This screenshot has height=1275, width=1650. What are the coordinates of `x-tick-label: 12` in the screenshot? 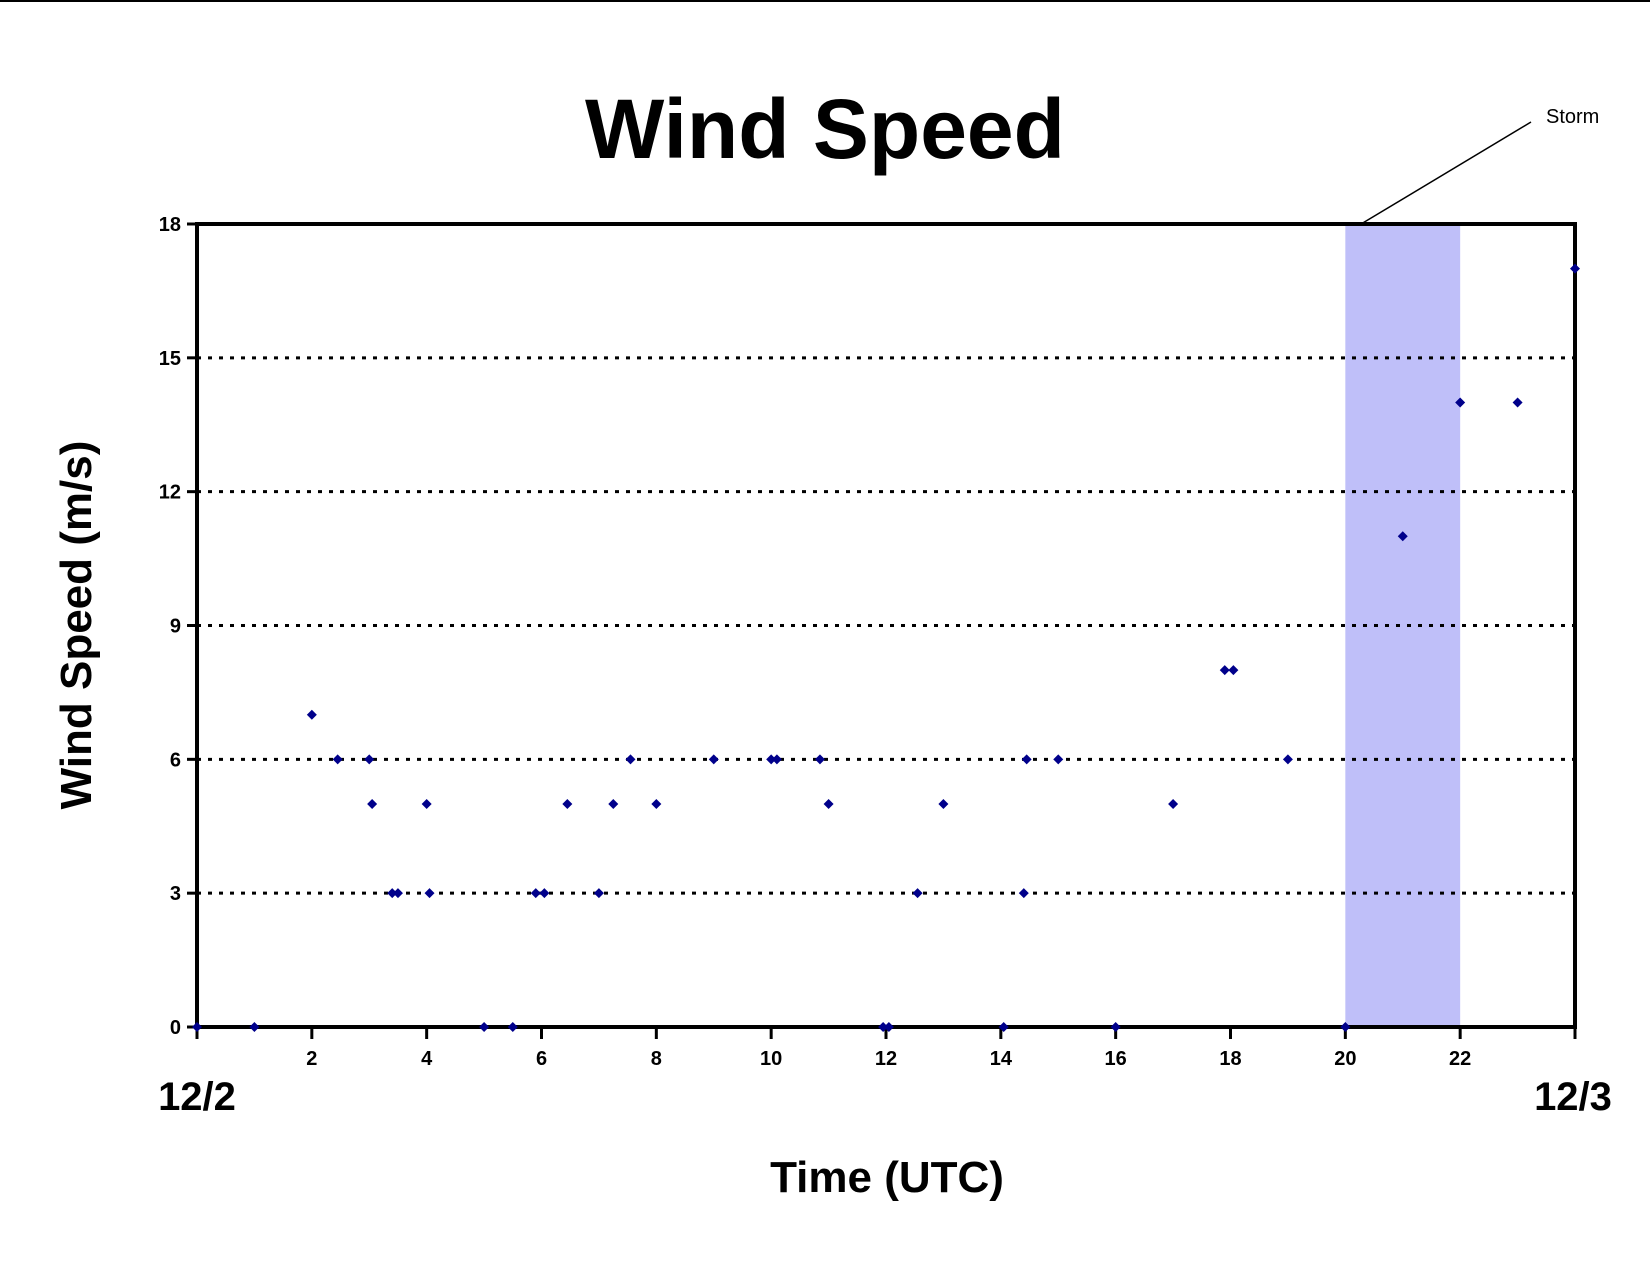 It's located at (886, 1059).